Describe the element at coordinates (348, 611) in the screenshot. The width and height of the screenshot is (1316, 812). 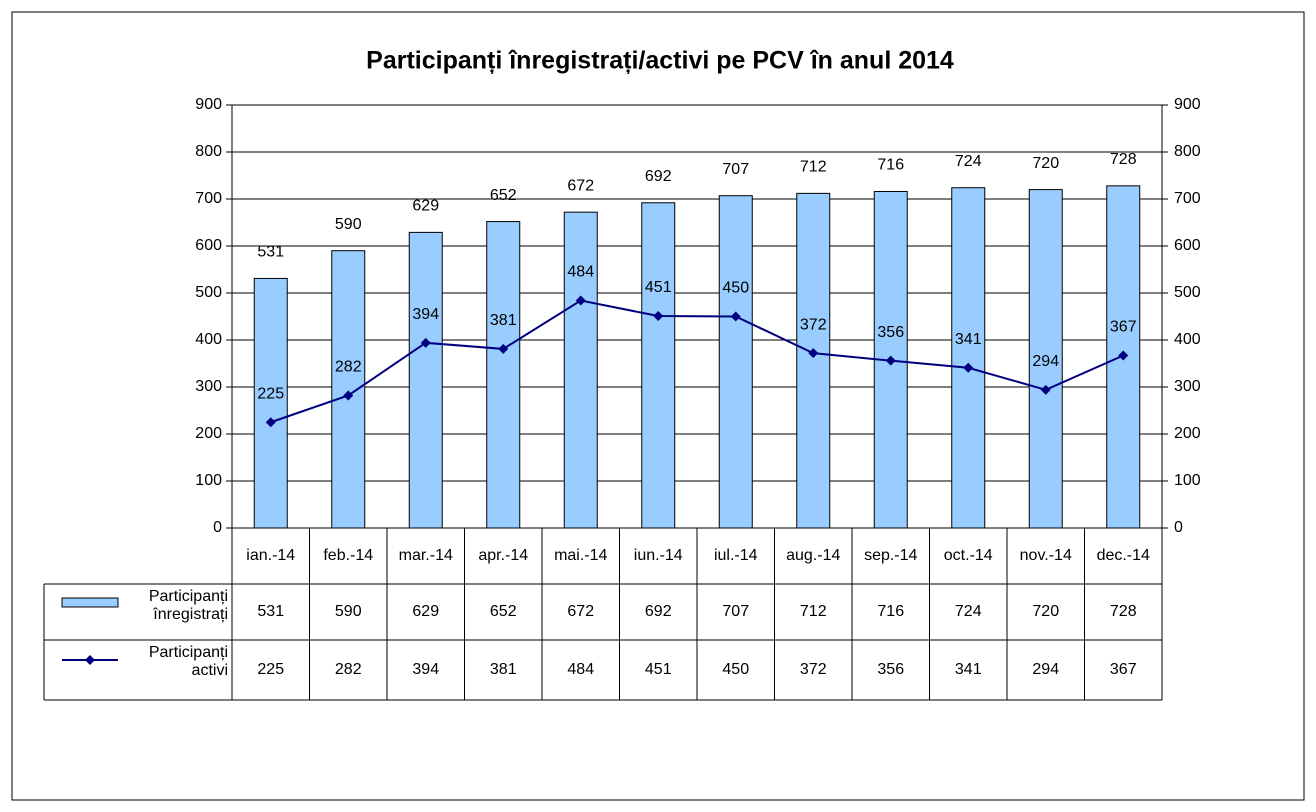
I see `table-value: 590` at that location.